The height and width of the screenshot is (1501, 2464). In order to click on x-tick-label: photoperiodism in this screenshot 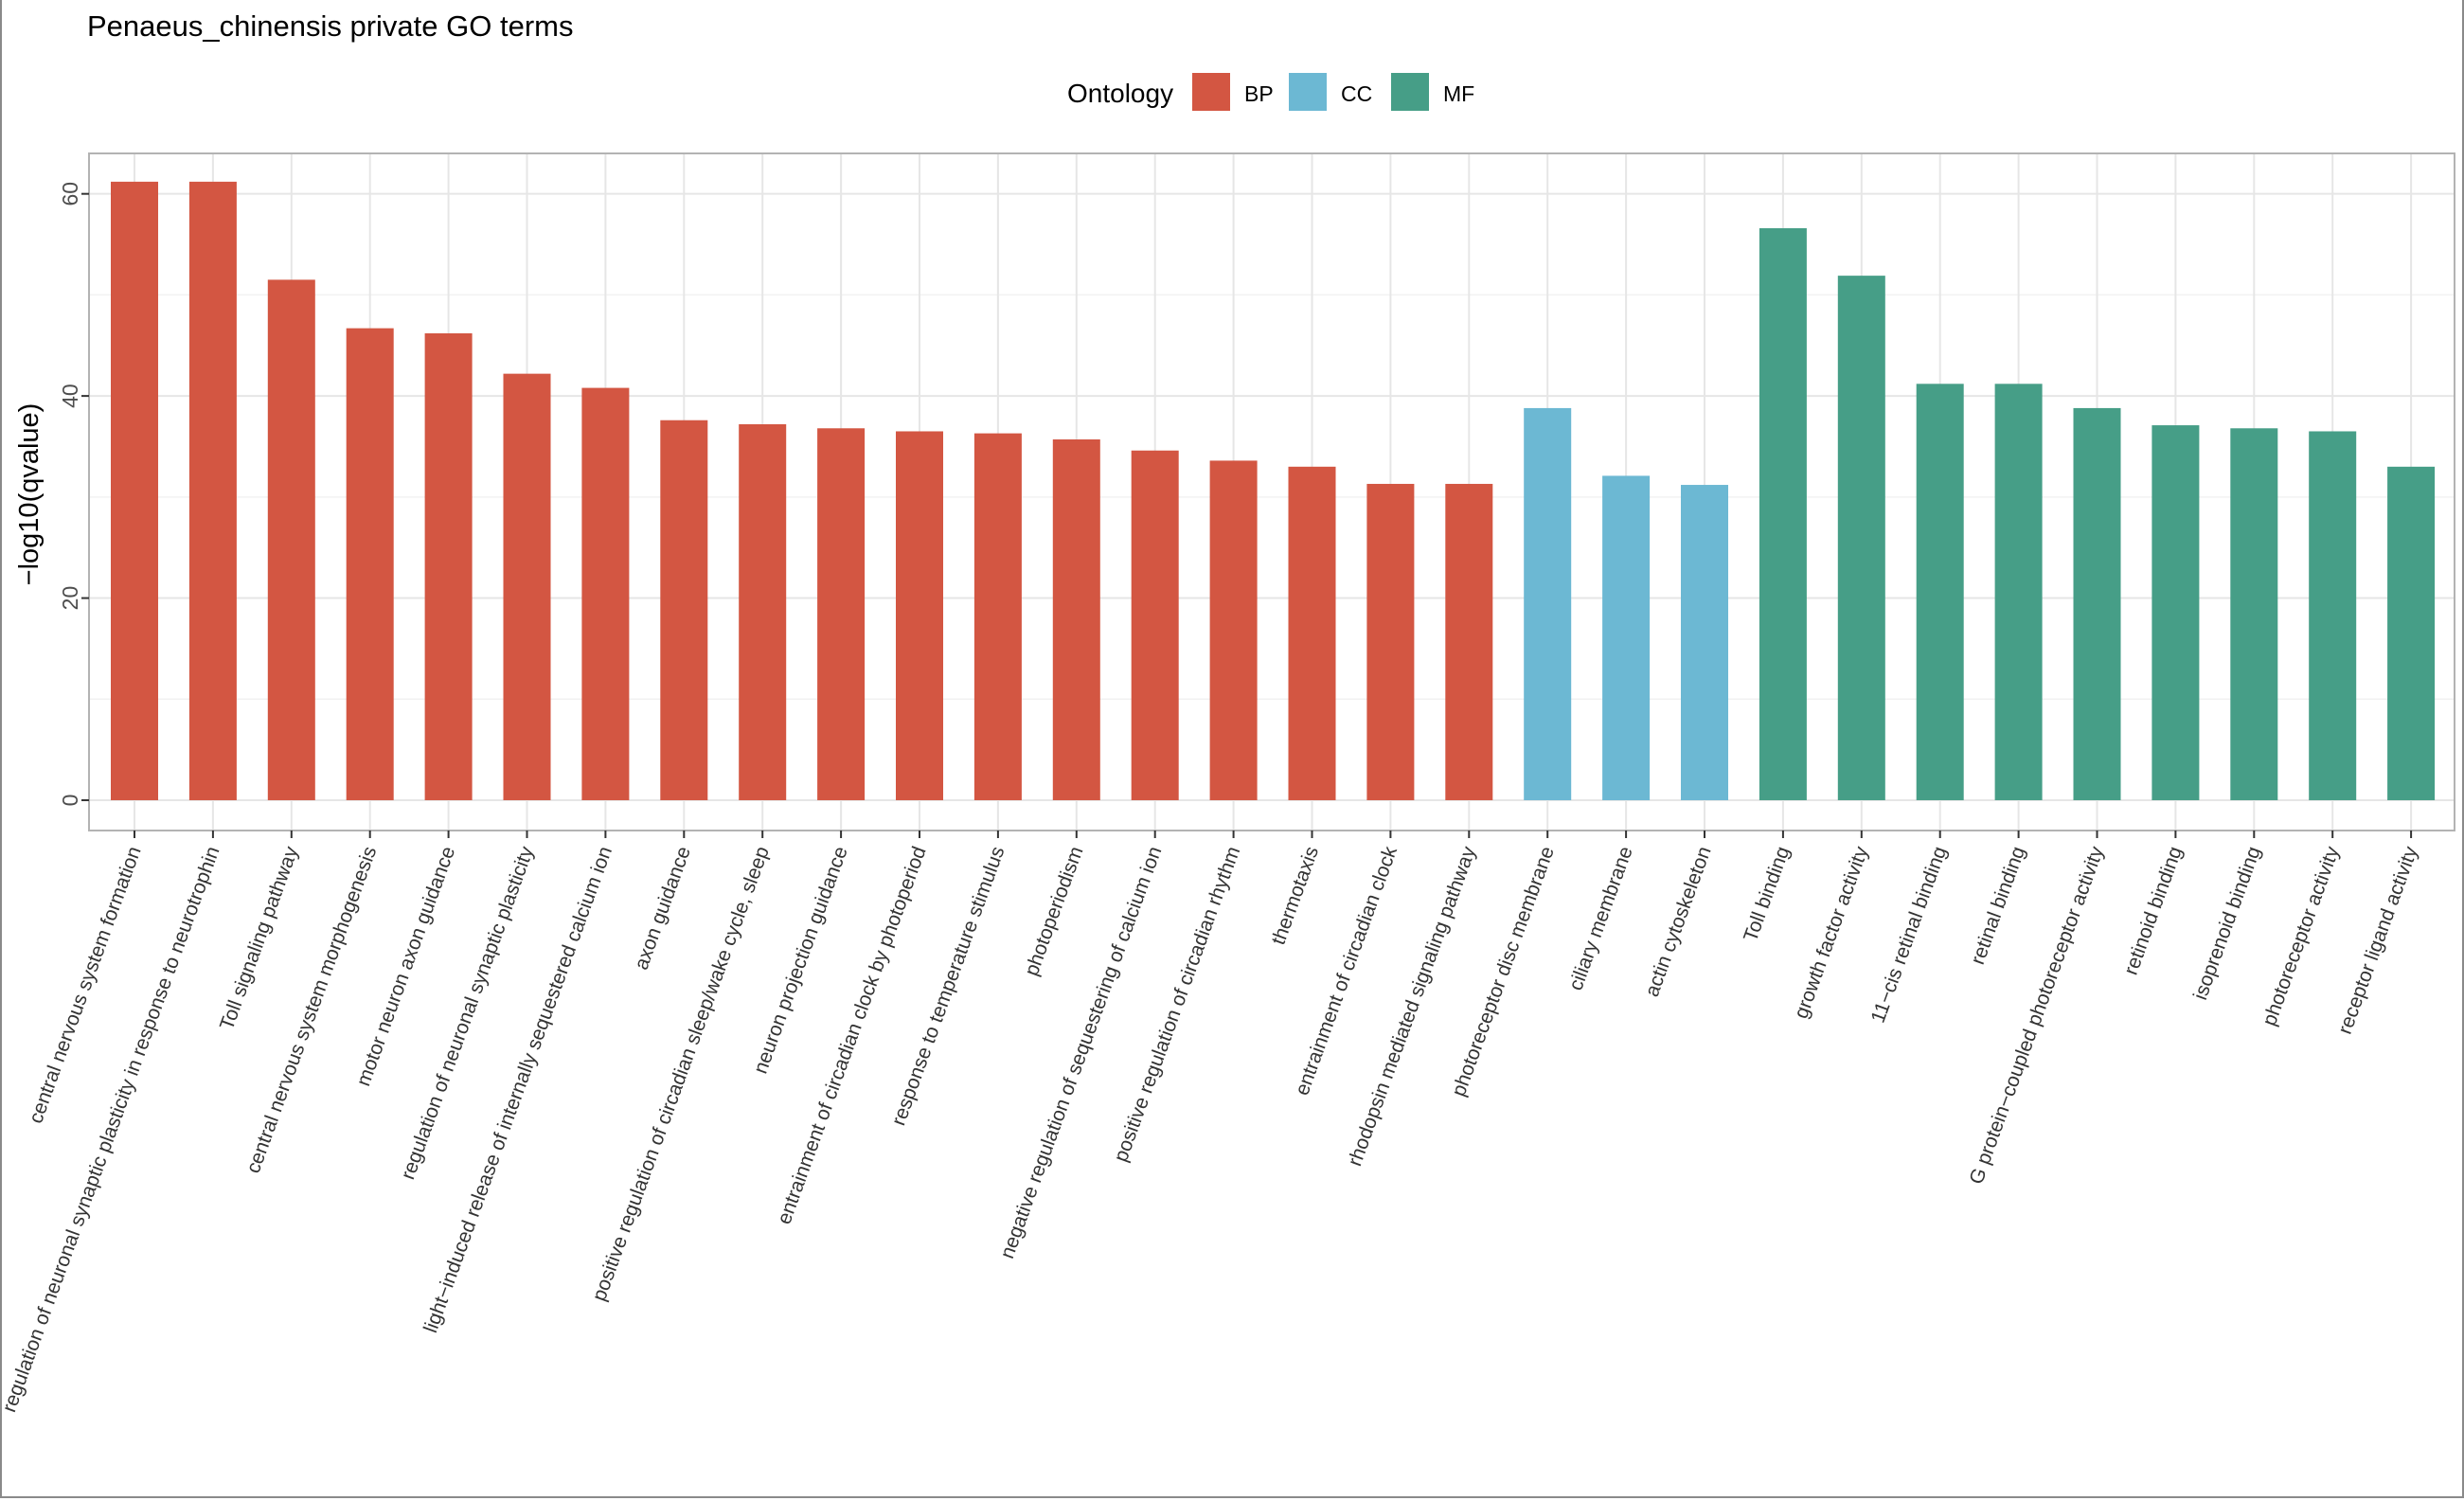, I will do `click(1054, 911)`.